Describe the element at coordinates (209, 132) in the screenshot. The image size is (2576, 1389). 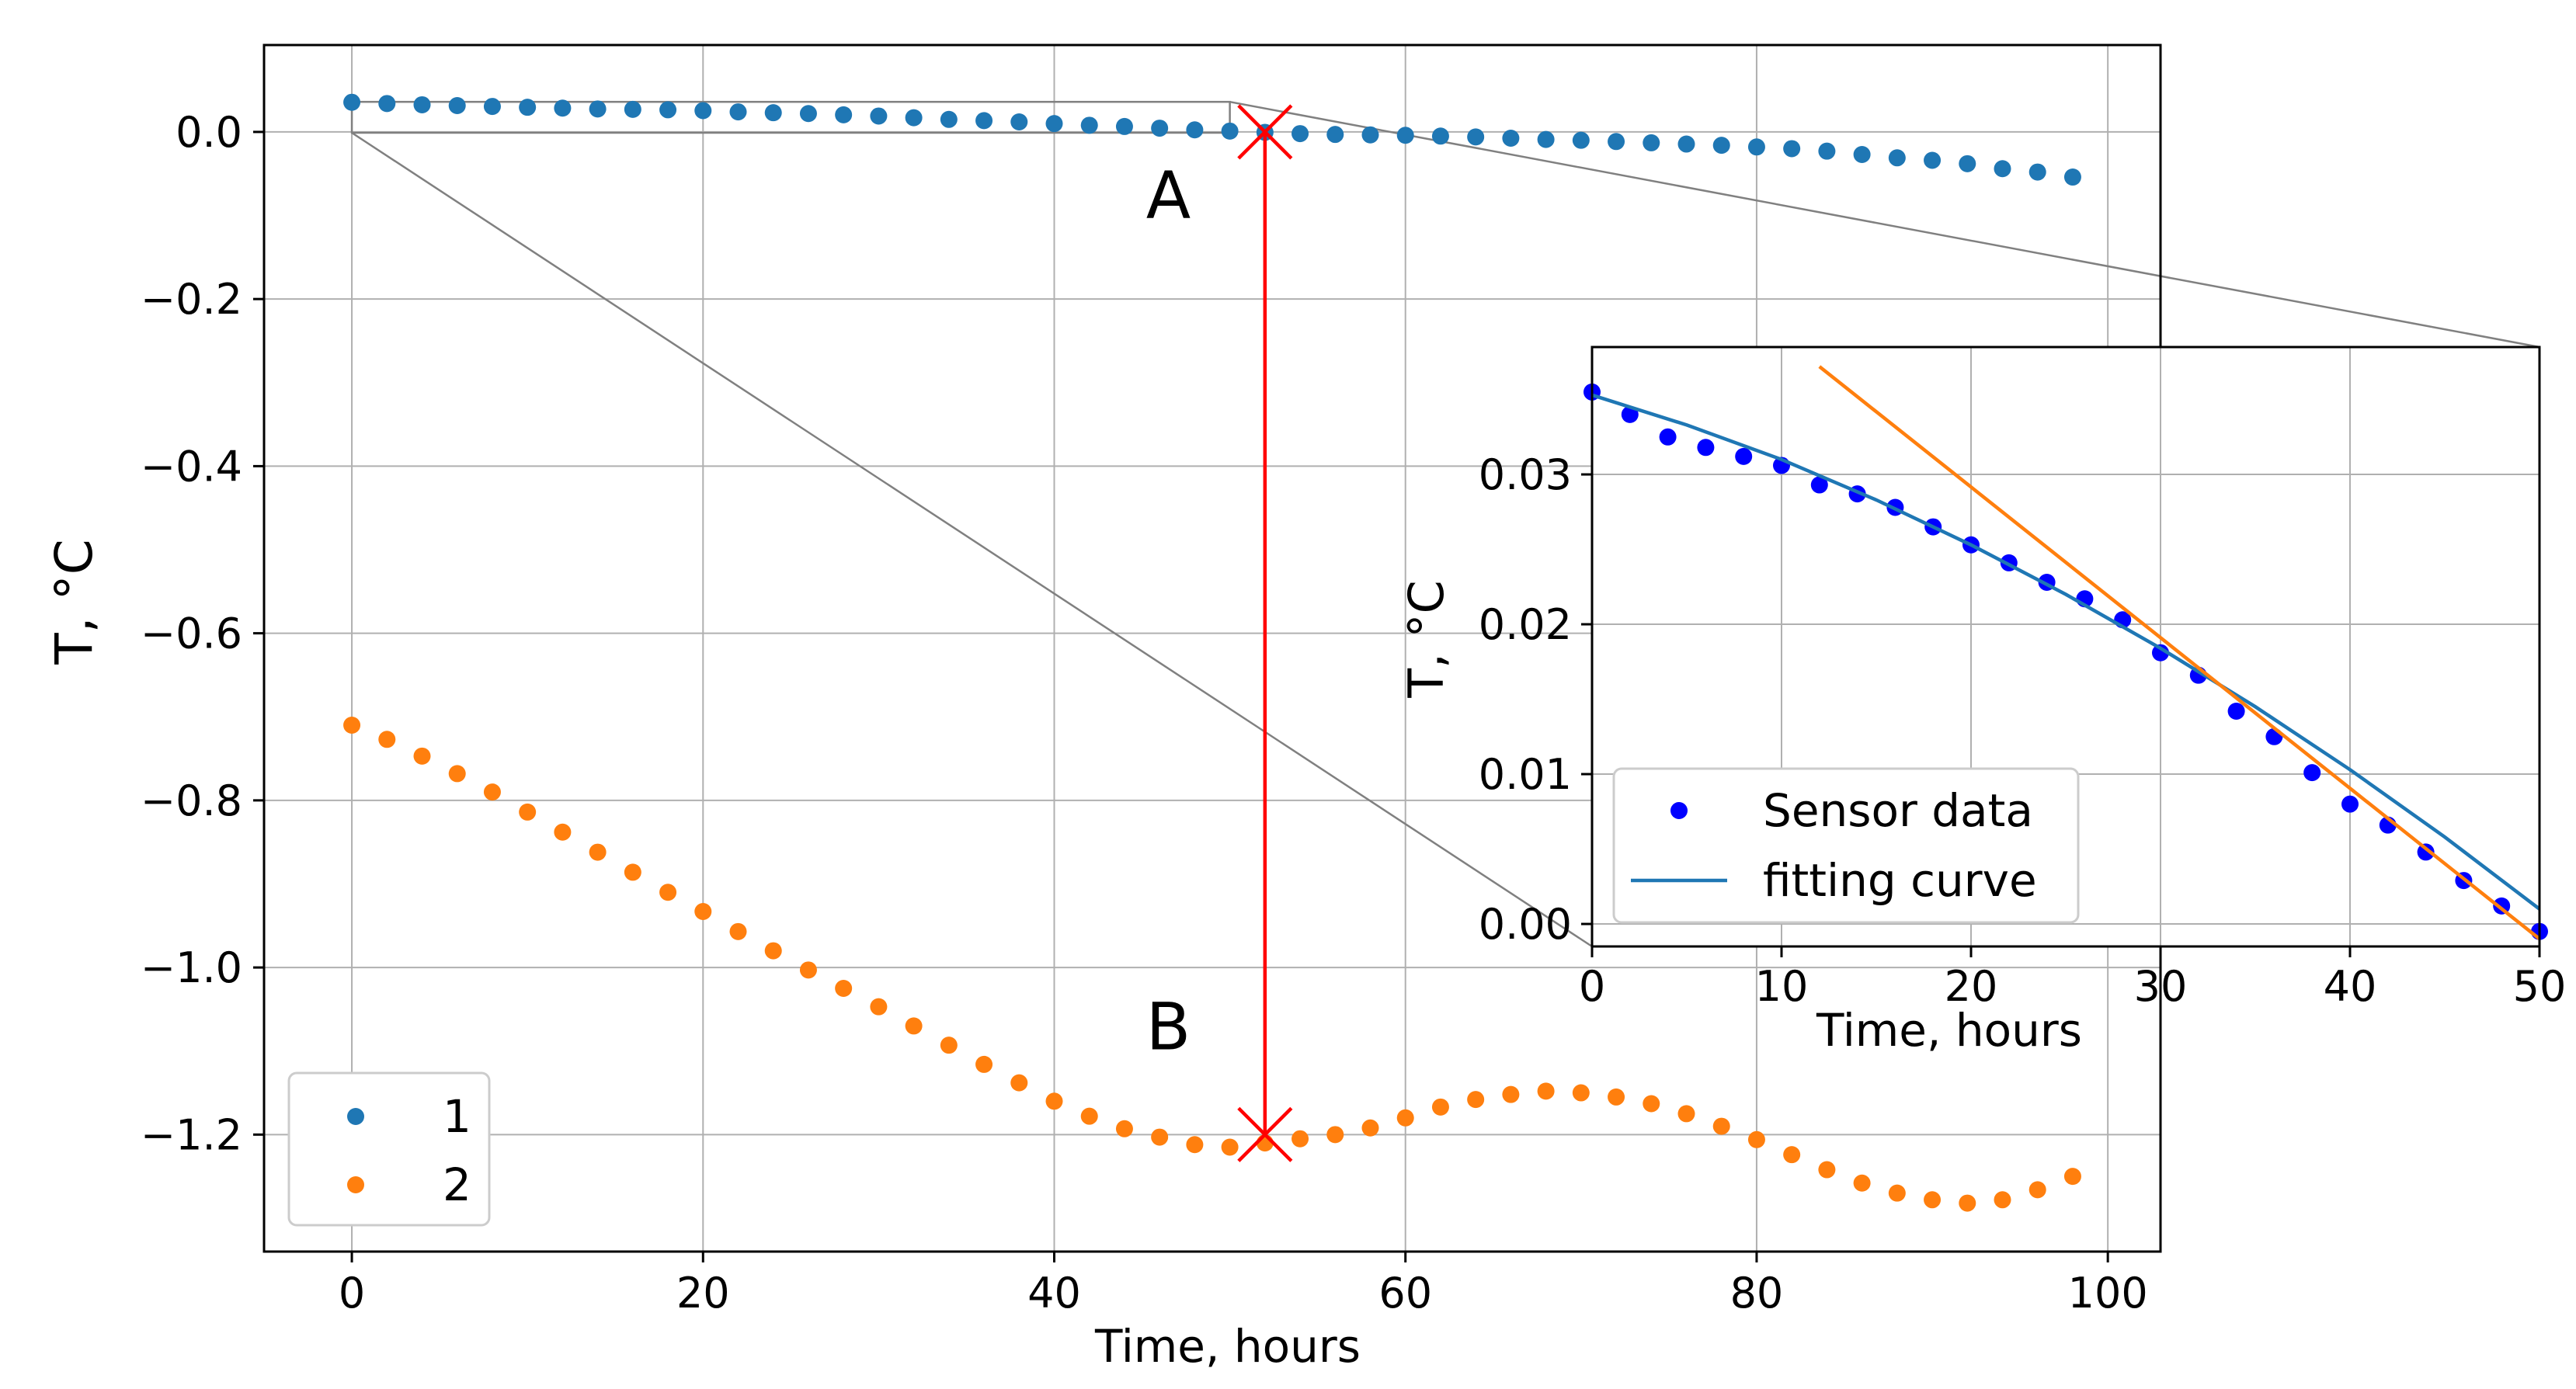
I see `main-y-tick-label: 0.0` at that location.